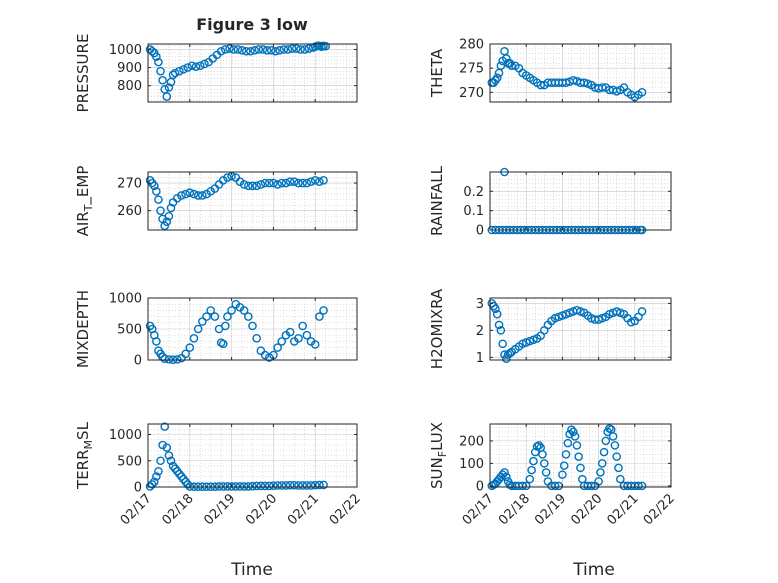 The height and width of the screenshot is (583, 778). What do you see at coordinates (471, 441) in the screenshot?
I see `y-tick-label: 200` at bounding box center [471, 441].